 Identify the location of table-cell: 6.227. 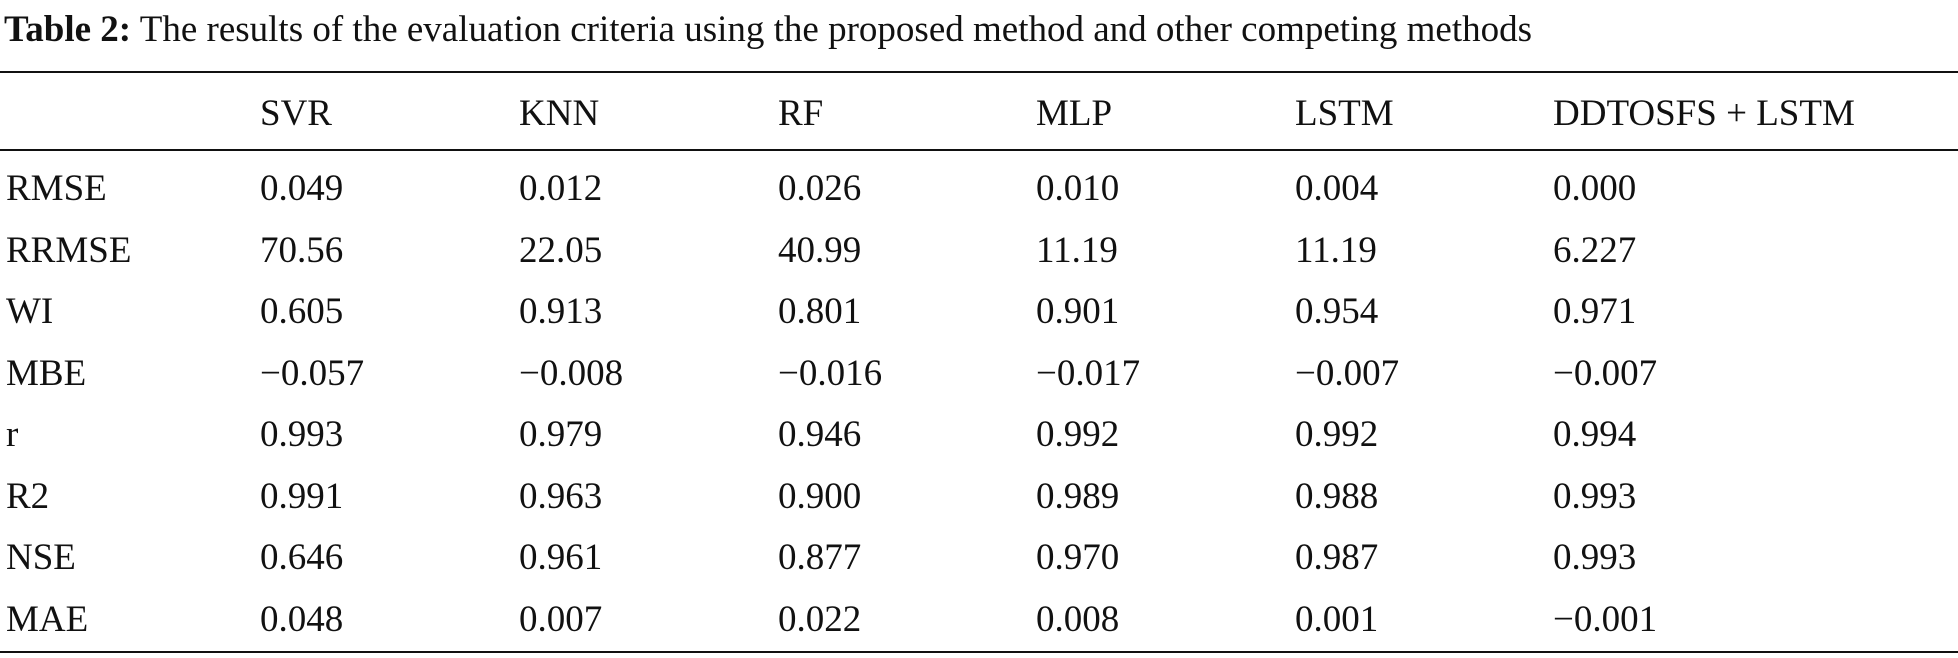
(1595, 250).